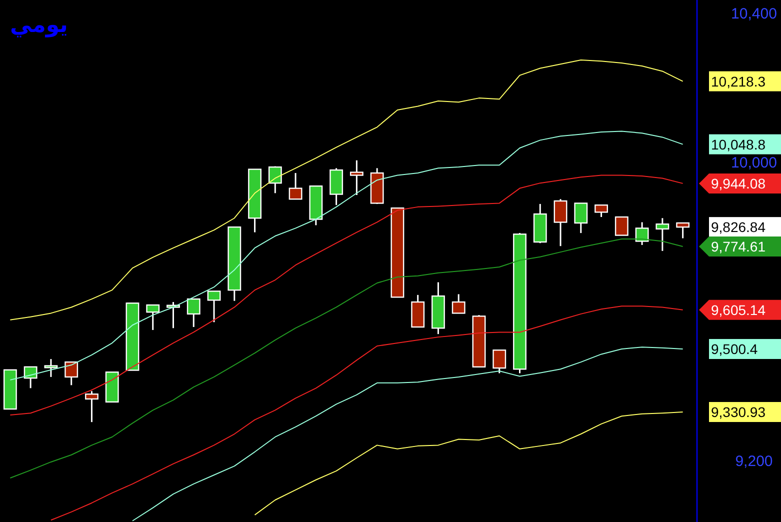 This screenshot has width=781, height=522. What do you see at coordinates (754, 13) in the screenshot?
I see `y-tick-label: 10,400` at bounding box center [754, 13].